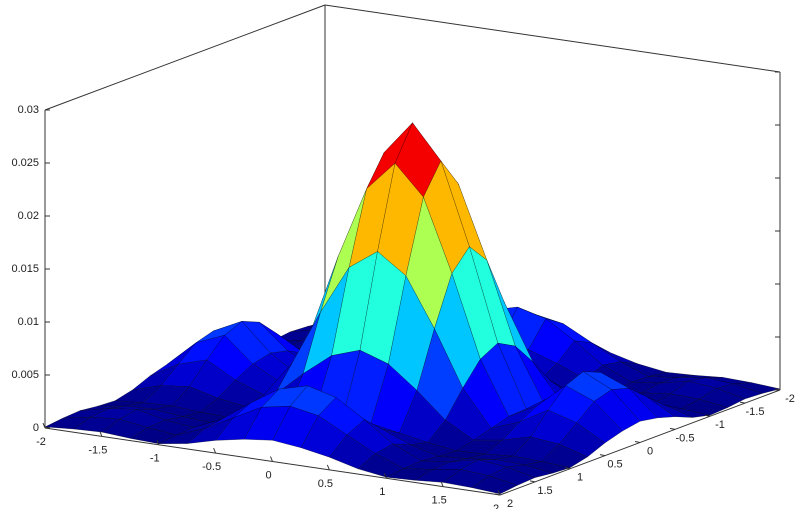 The image size is (799, 514). Describe the element at coordinates (790, 399) in the screenshot. I see `y-tick-label: -2` at that location.